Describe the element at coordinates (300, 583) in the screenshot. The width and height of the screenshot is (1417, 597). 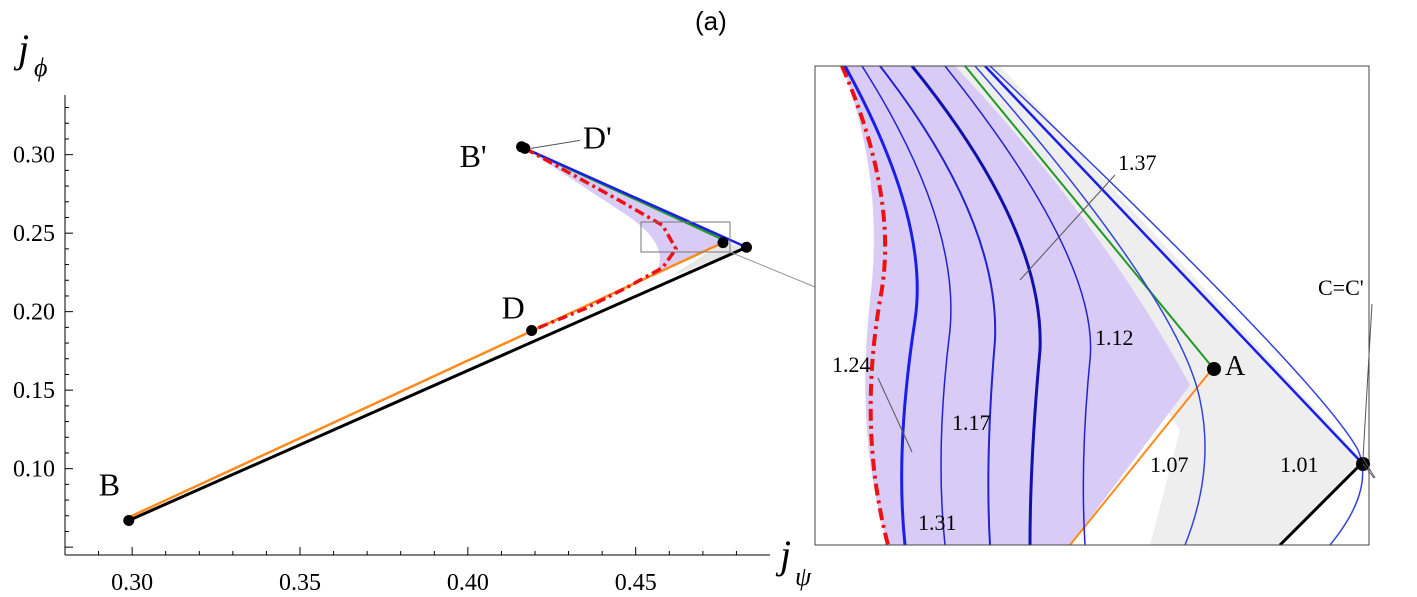
I see `x-tick-label: 0.35` at that location.